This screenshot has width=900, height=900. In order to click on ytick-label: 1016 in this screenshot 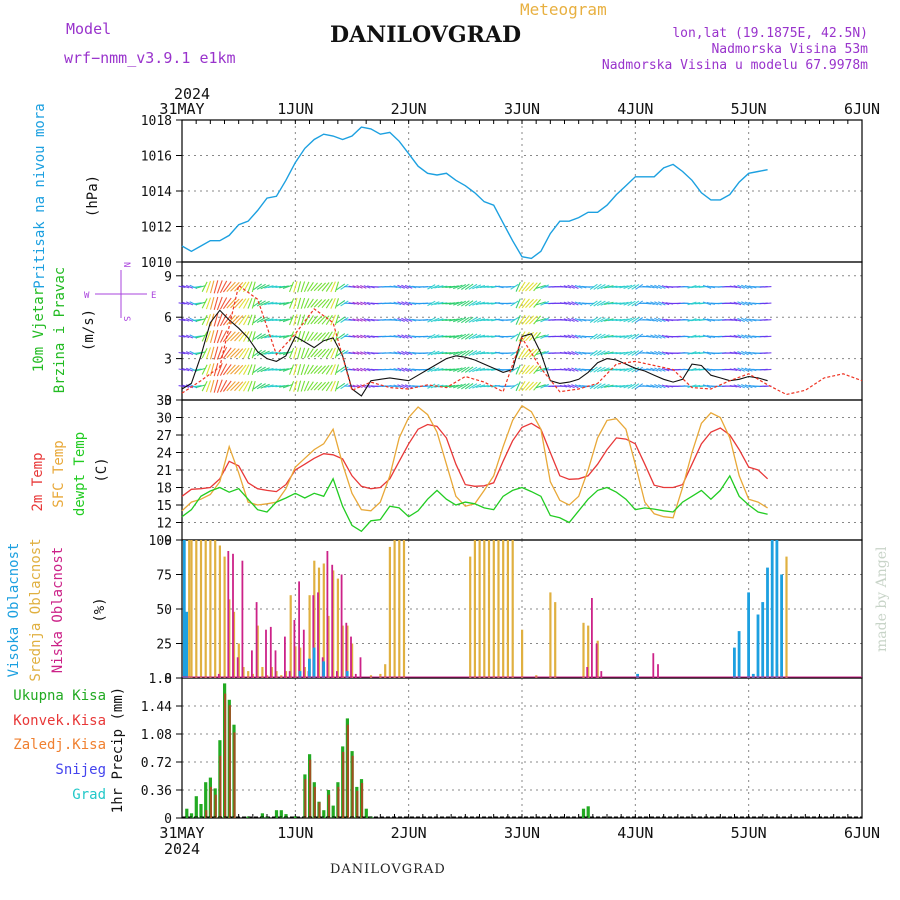, I will do `click(156, 157)`.